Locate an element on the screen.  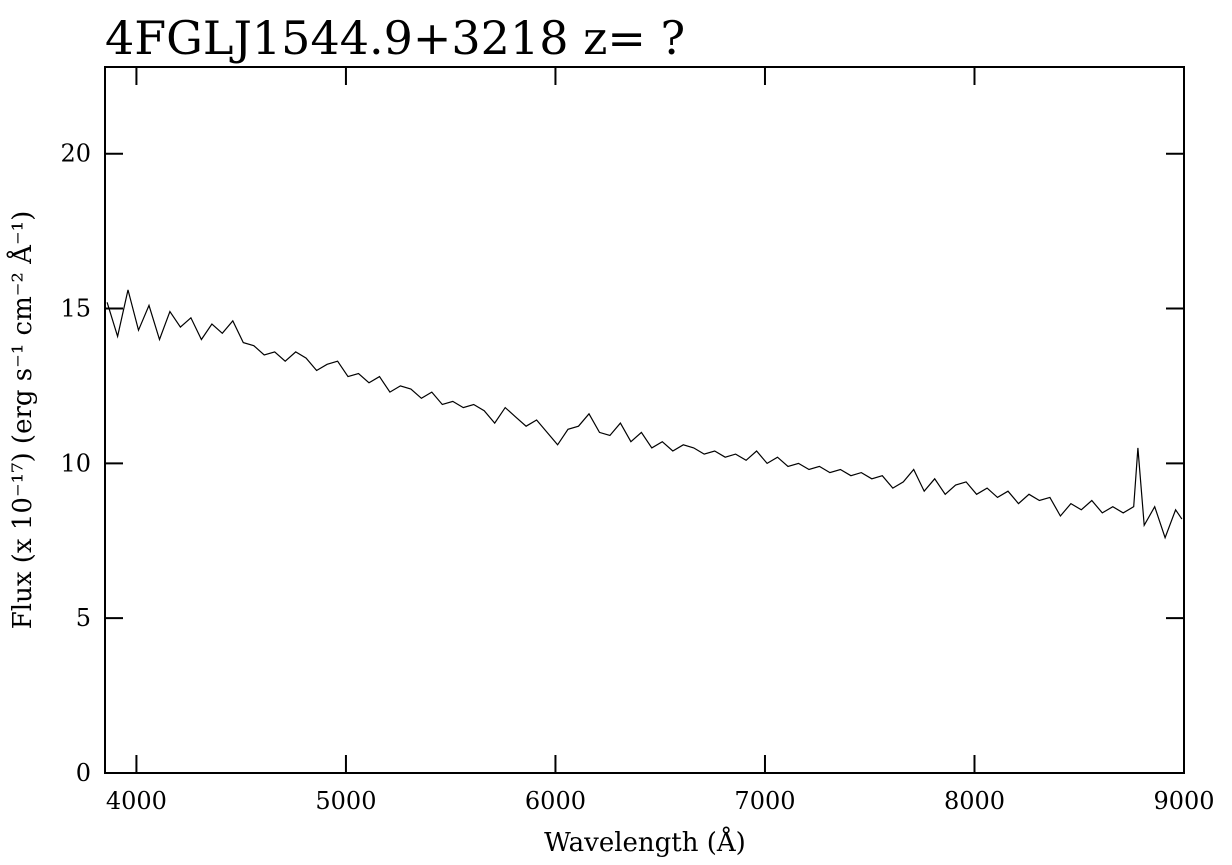
chart-title: 4FGLJ1544.9+3218 z= ? is located at coordinates (395, 38).